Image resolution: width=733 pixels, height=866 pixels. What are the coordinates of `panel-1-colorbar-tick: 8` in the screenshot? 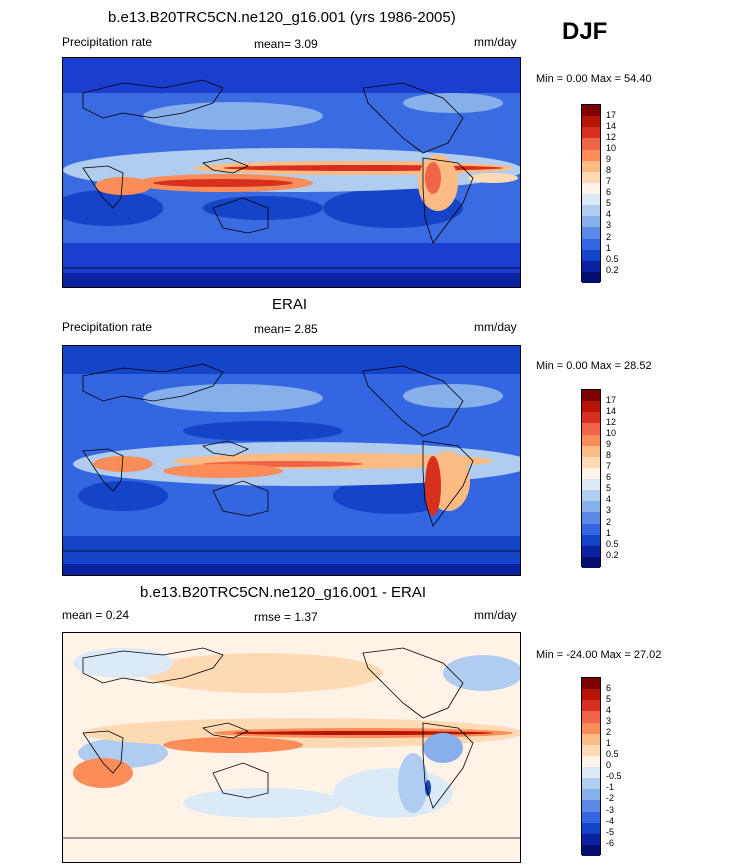 It's located at (609, 170).